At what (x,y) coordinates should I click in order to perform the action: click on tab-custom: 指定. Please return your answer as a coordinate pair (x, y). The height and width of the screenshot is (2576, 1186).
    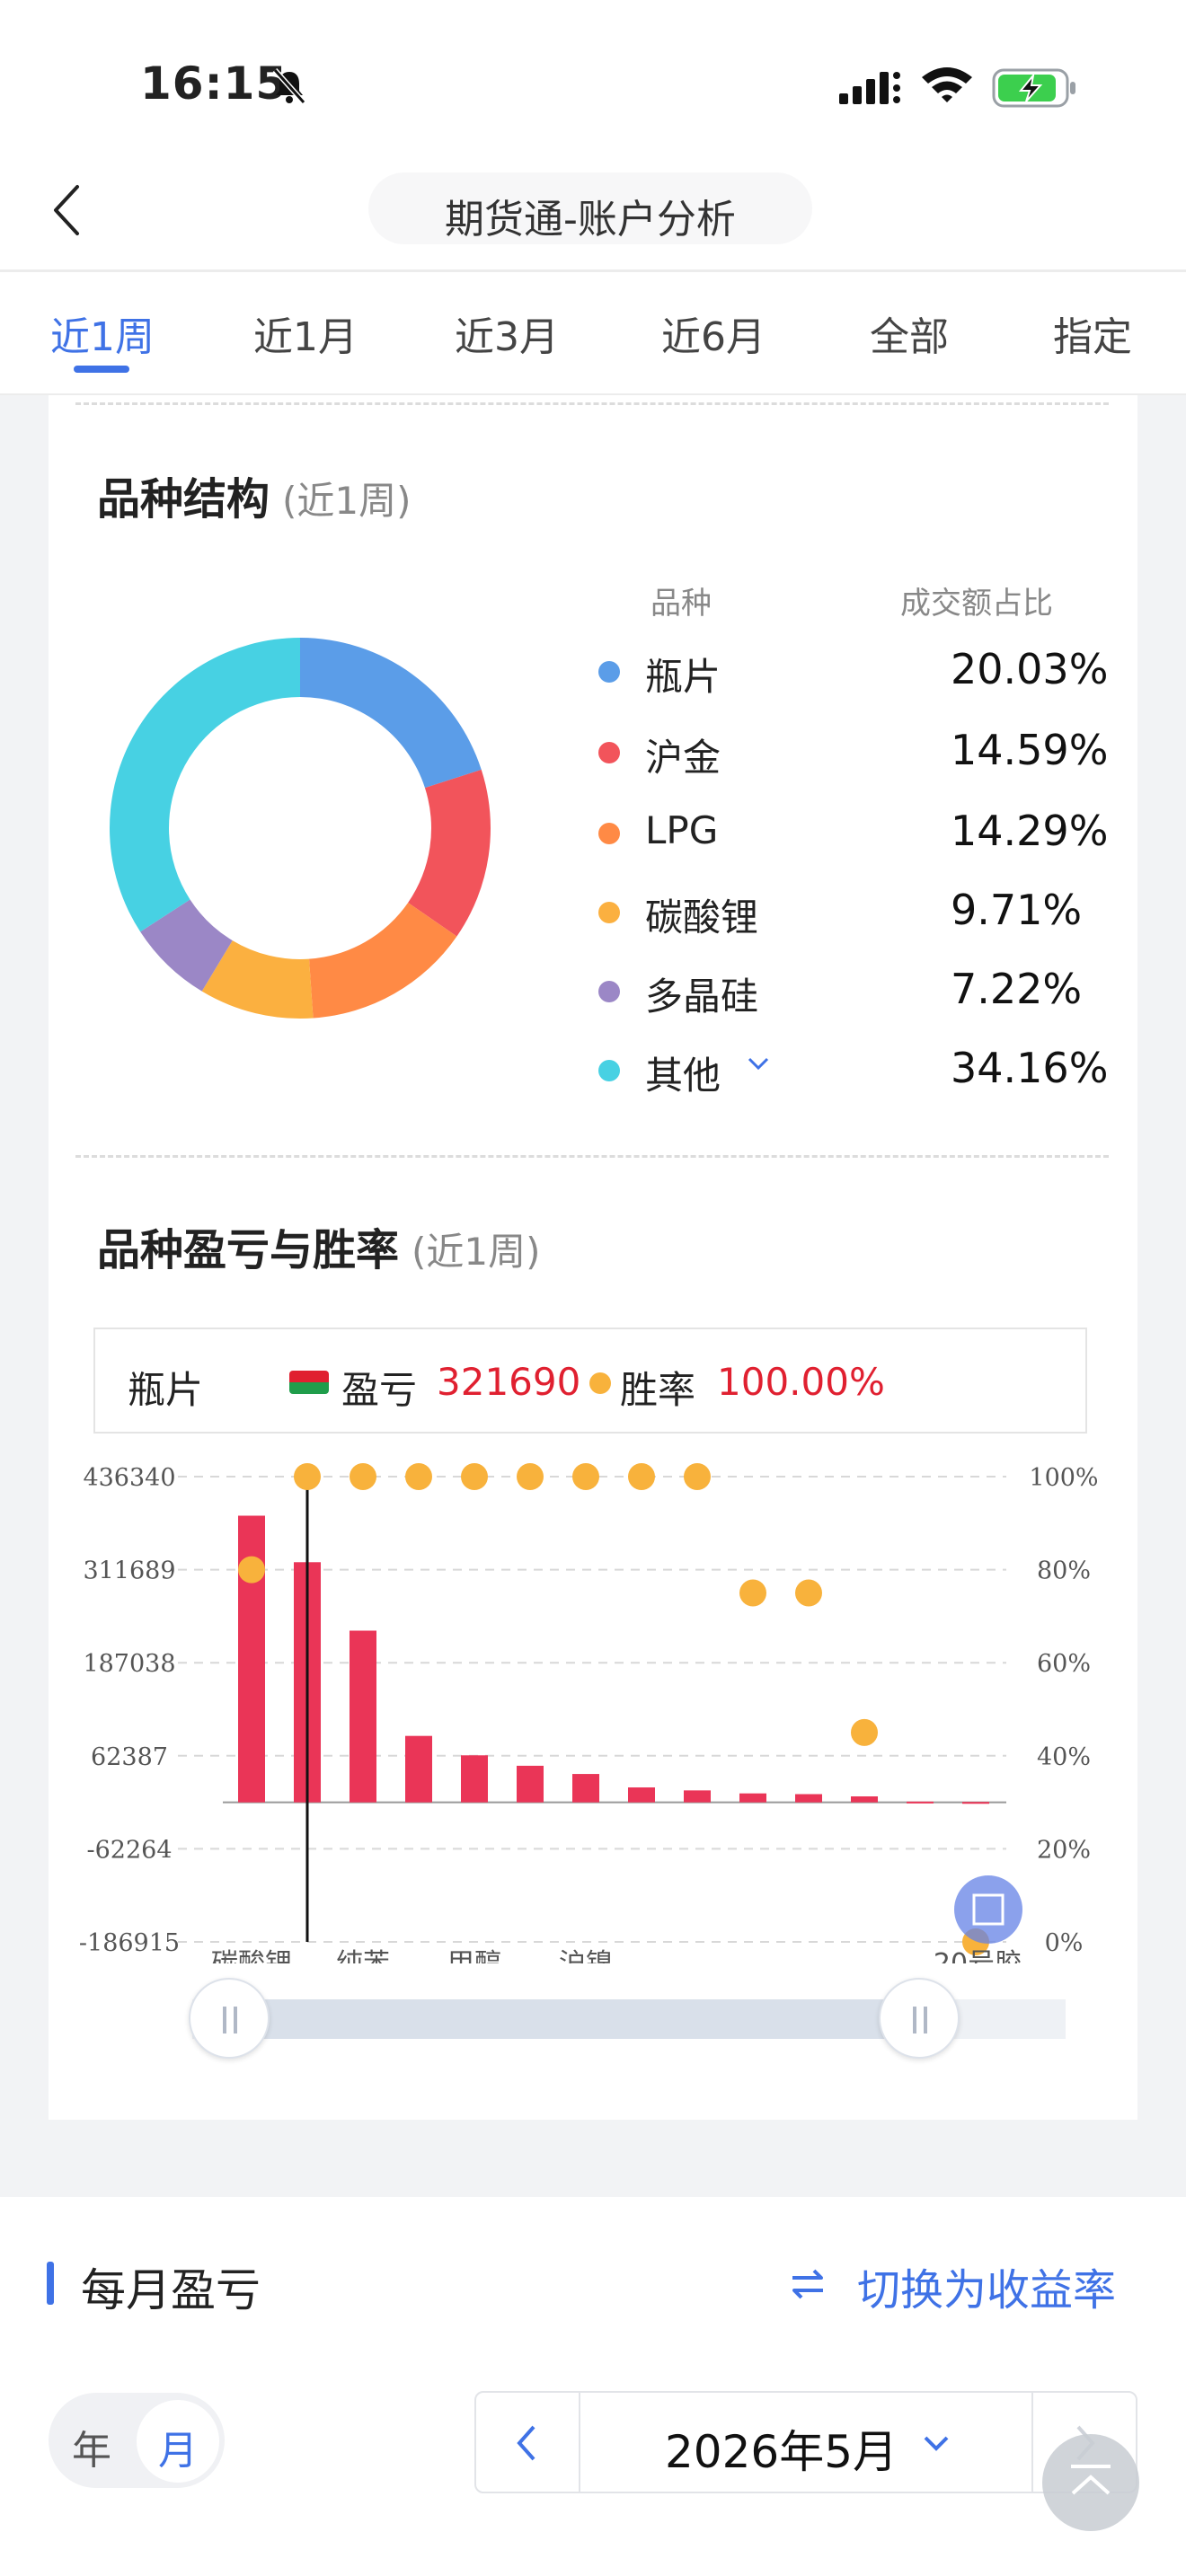
    Looking at the image, I should click on (1092, 337).